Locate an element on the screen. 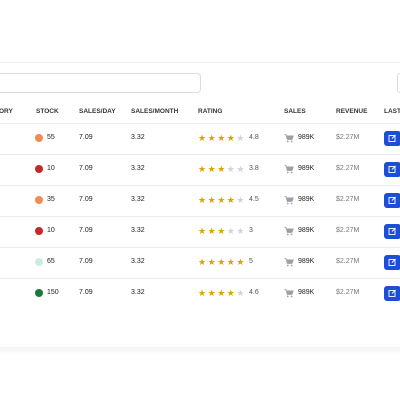 This screenshot has width=400, height=400. column-header: SALES/MONTH is located at coordinates (155, 111).